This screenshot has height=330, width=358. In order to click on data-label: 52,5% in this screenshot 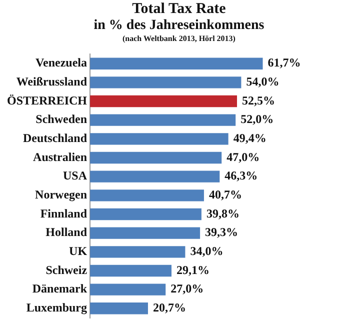, I will do `click(259, 100)`.